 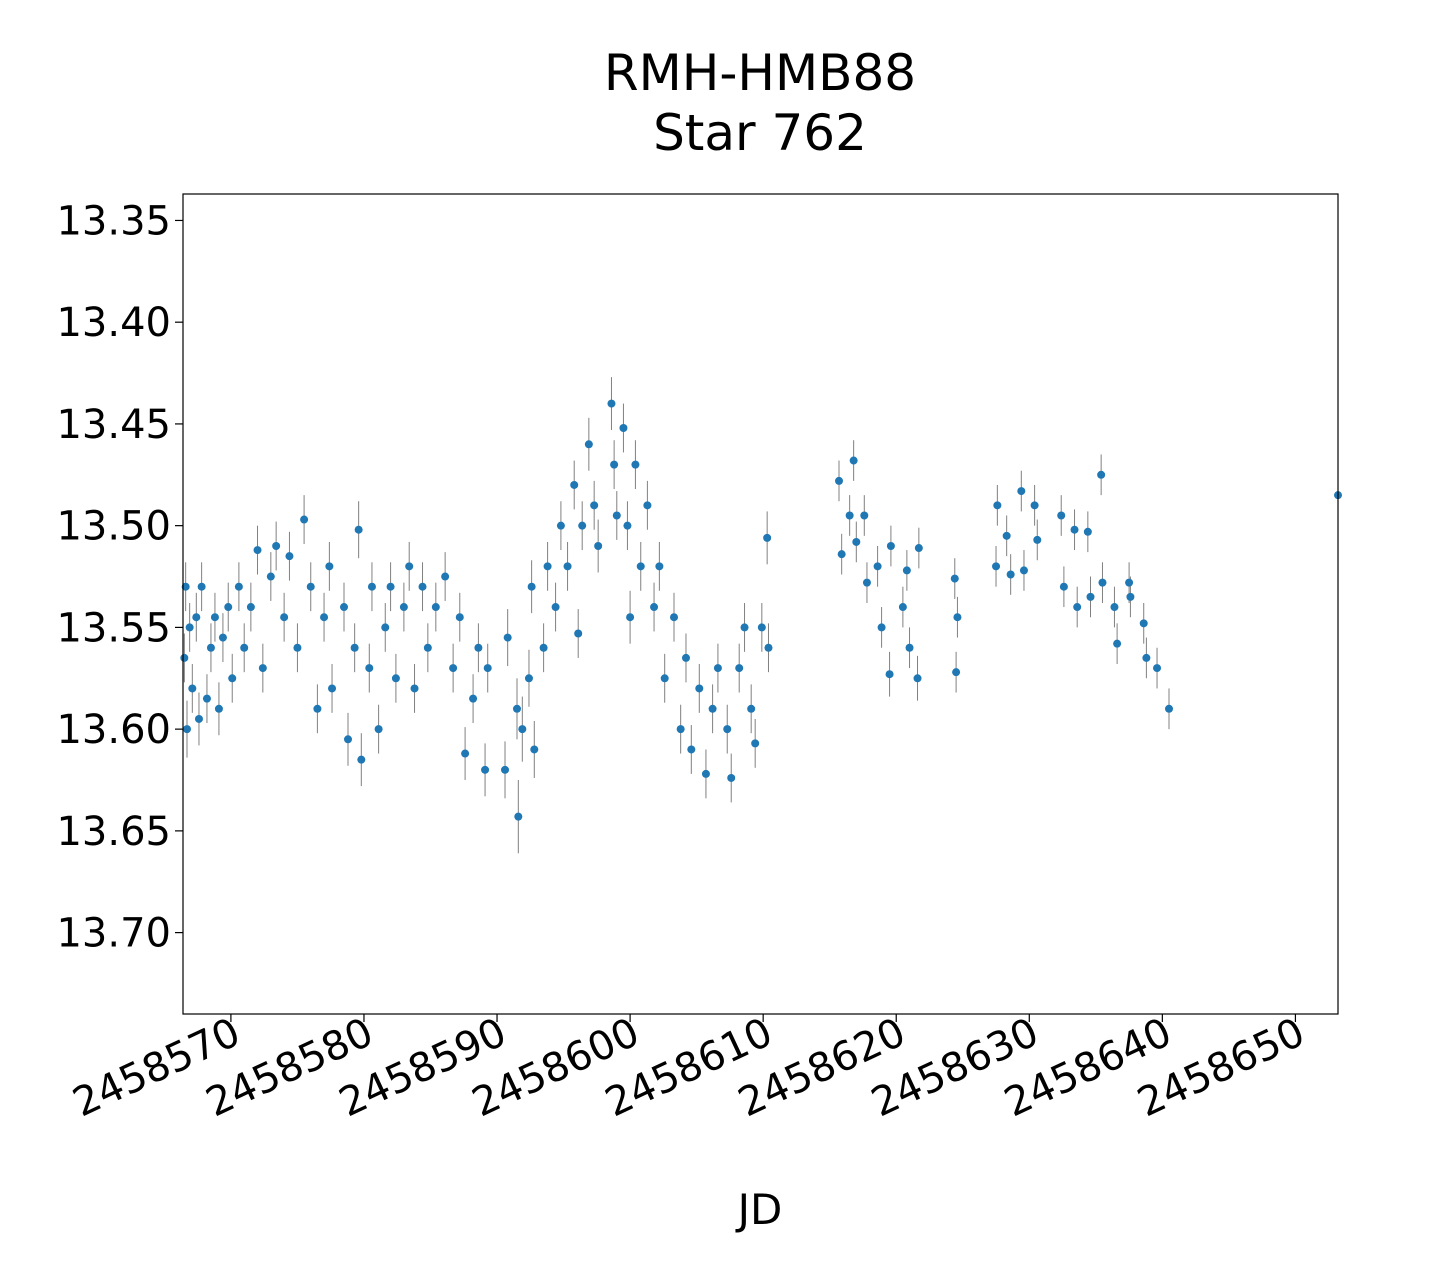 I want to click on chart-subtitle: Star 762, so click(x=760, y=133).